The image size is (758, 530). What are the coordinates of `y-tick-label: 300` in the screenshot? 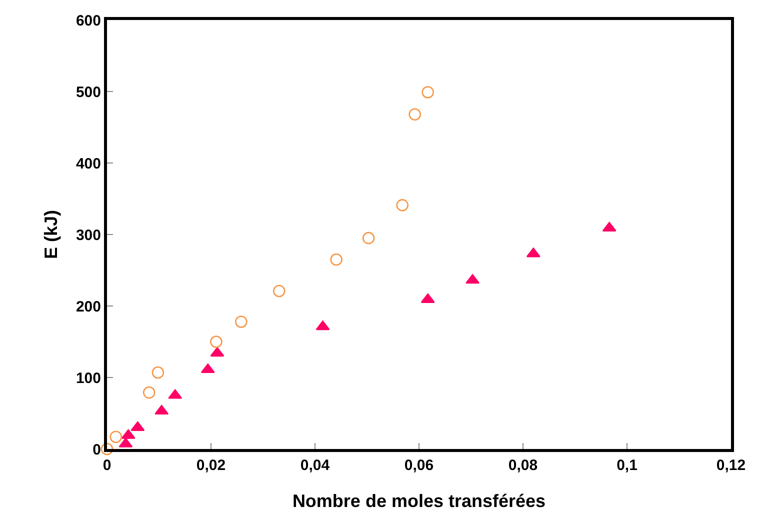 It's located at (88, 235).